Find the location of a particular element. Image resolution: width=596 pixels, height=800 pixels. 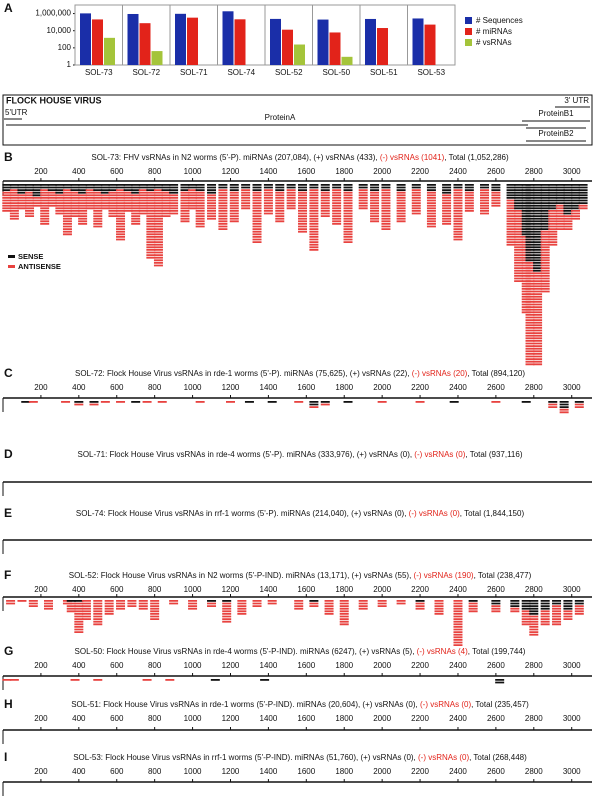

x-tick-label: SOL-72 is located at coordinates (146, 72).